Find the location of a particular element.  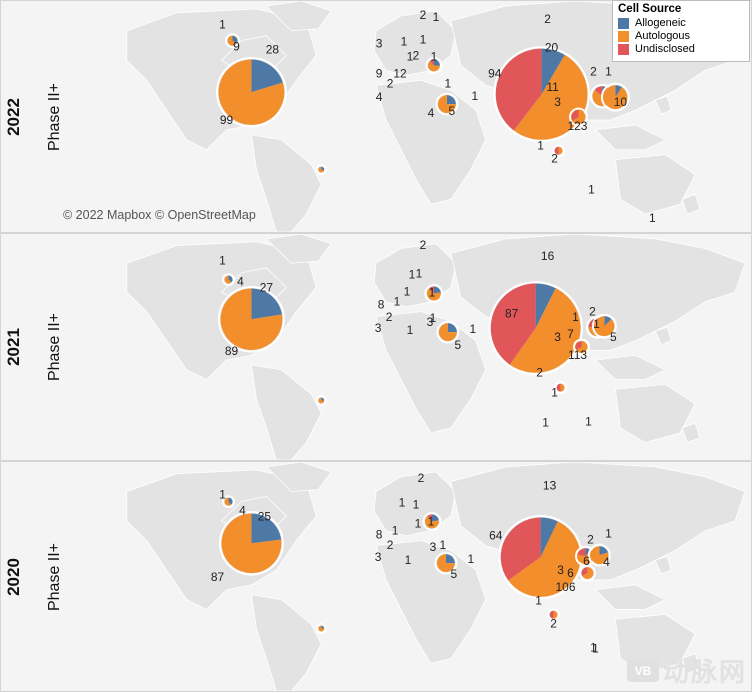

landmass is located at coordinates (298, 249).